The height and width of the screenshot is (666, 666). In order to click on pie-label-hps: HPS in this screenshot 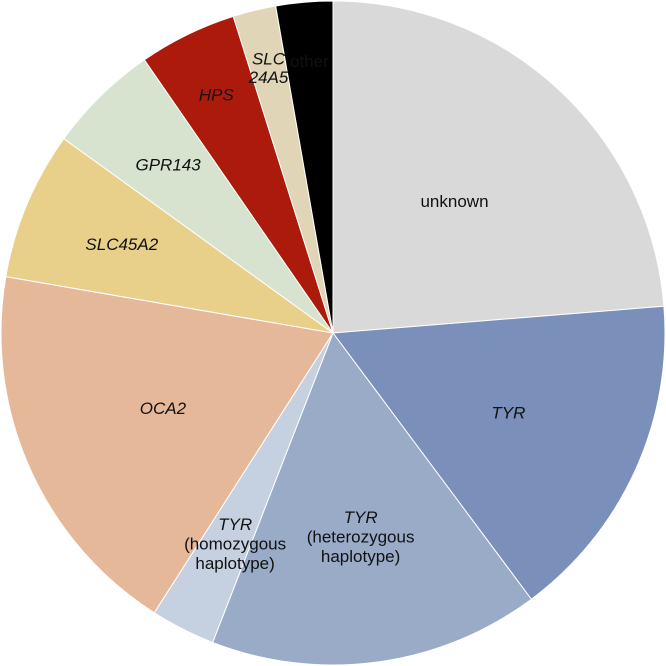, I will do `click(217, 94)`.